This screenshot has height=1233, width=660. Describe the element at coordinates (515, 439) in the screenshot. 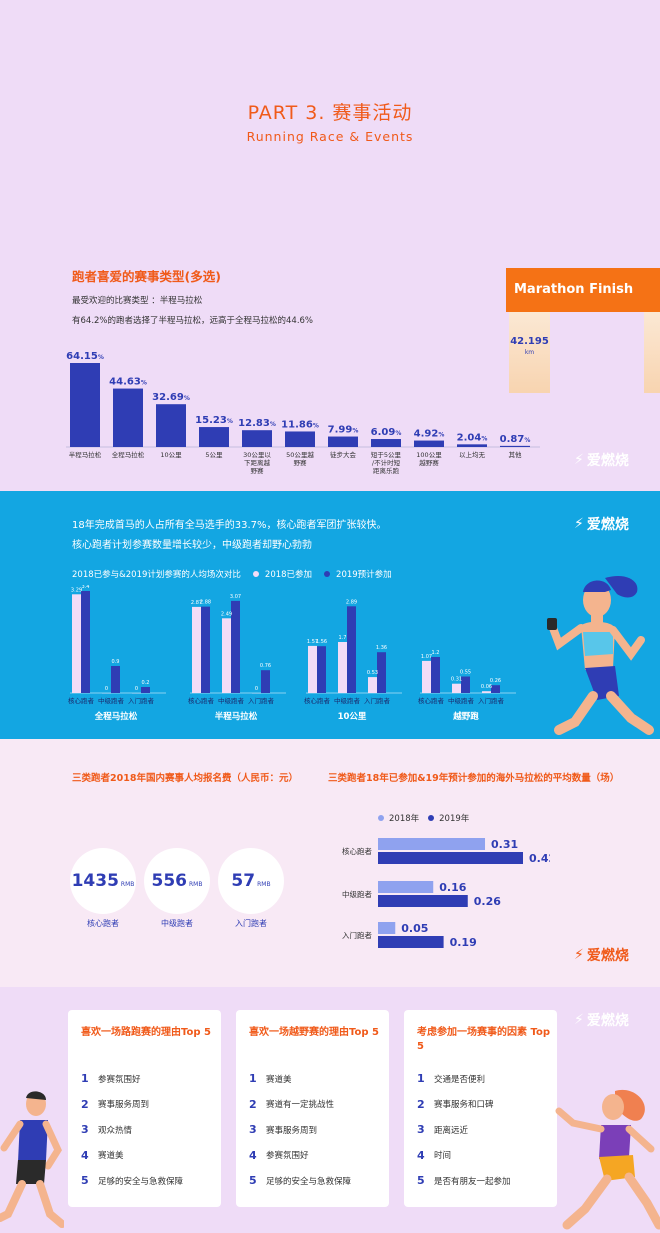

I see `value-label: 0.87%` at that location.